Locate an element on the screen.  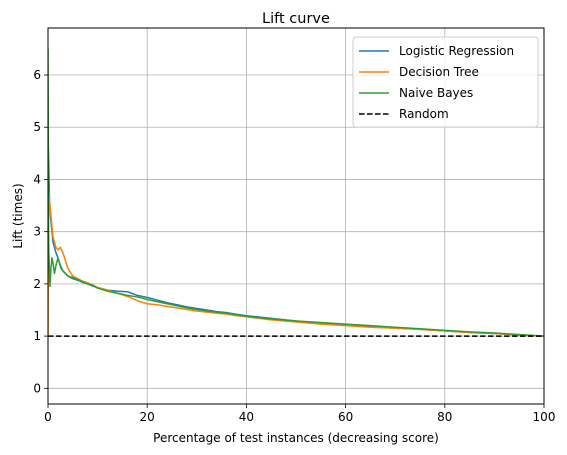
x-tick-label: 100 is located at coordinates (544, 417).